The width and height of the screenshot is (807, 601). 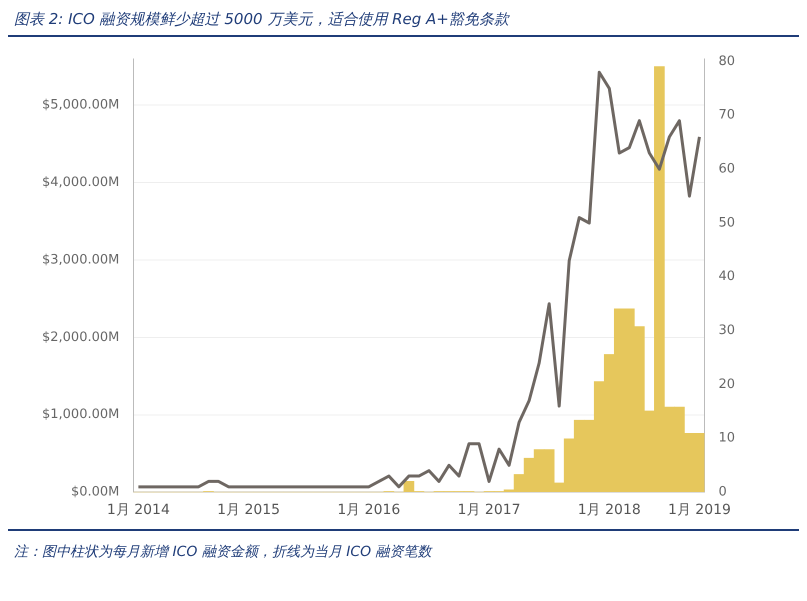 What do you see at coordinates (722, 492) in the screenshot?
I see `y2-tick-label: 0` at bounding box center [722, 492].